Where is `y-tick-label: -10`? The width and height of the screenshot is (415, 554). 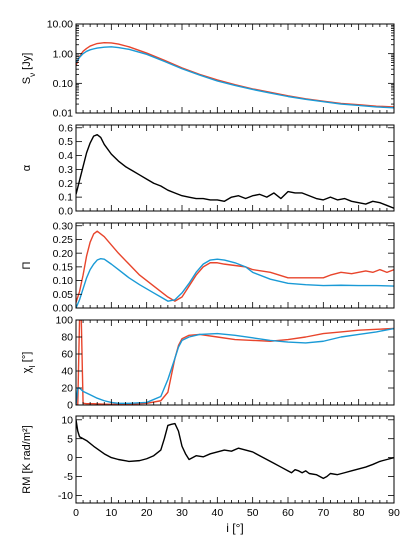 y-tick-label: -10 is located at coordinates (65, 496).